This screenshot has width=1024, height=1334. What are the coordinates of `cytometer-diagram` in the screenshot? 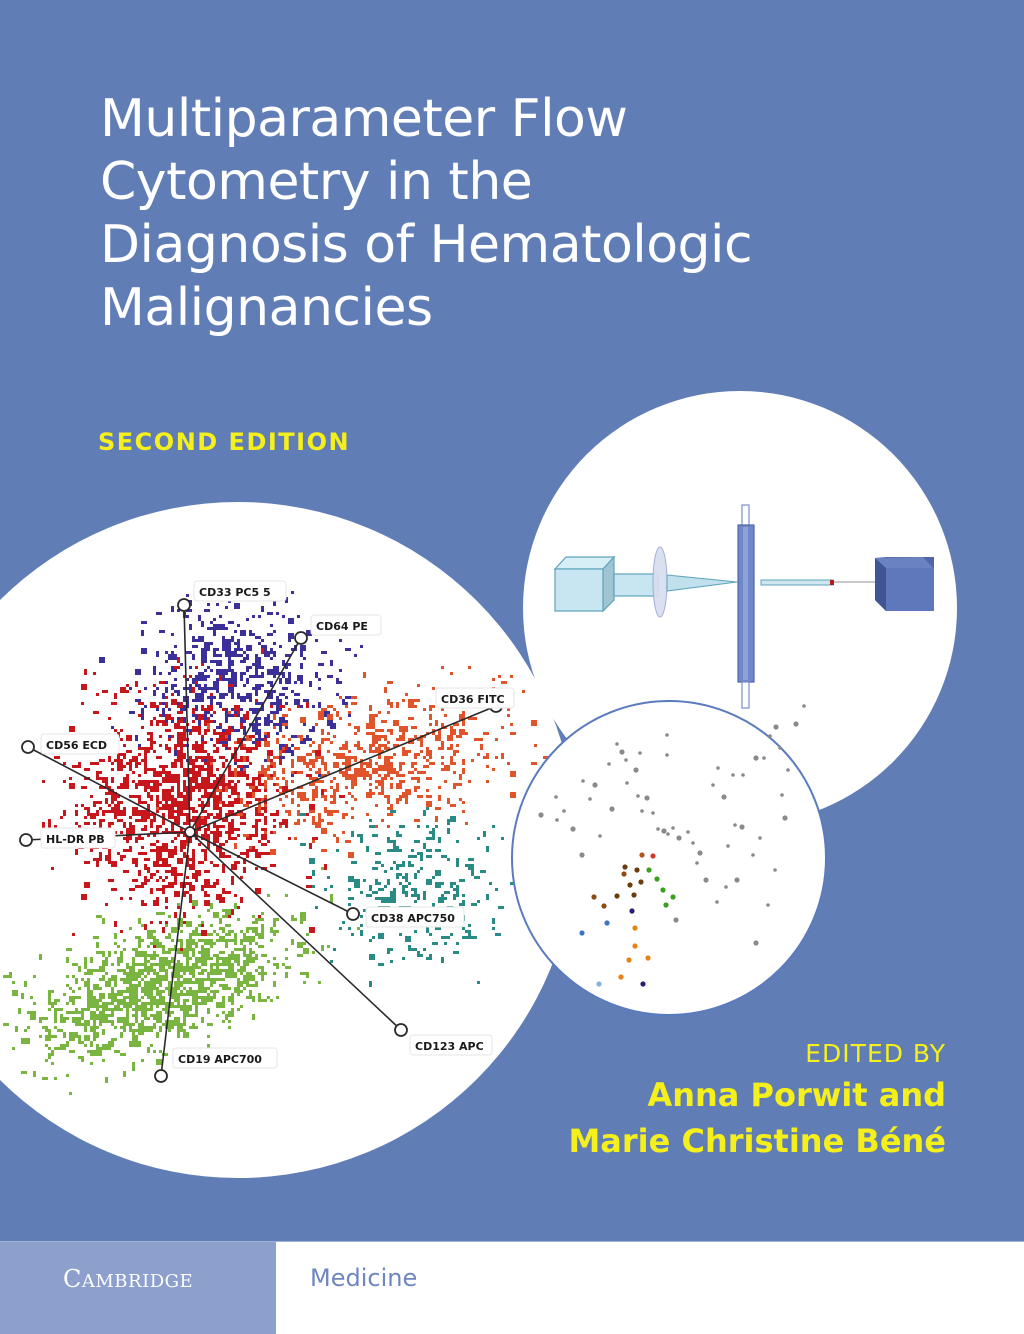 It's located at (743, 606).